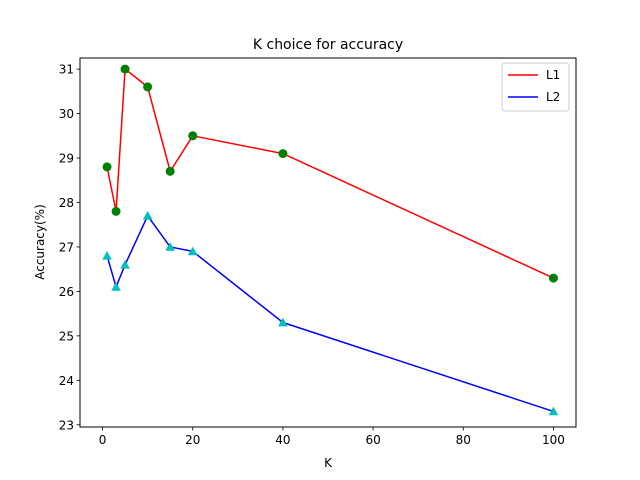 The width and height of the screenshot is (640, 480). I want to click on chart-title: K choice for accuracy, so click(328, 45).